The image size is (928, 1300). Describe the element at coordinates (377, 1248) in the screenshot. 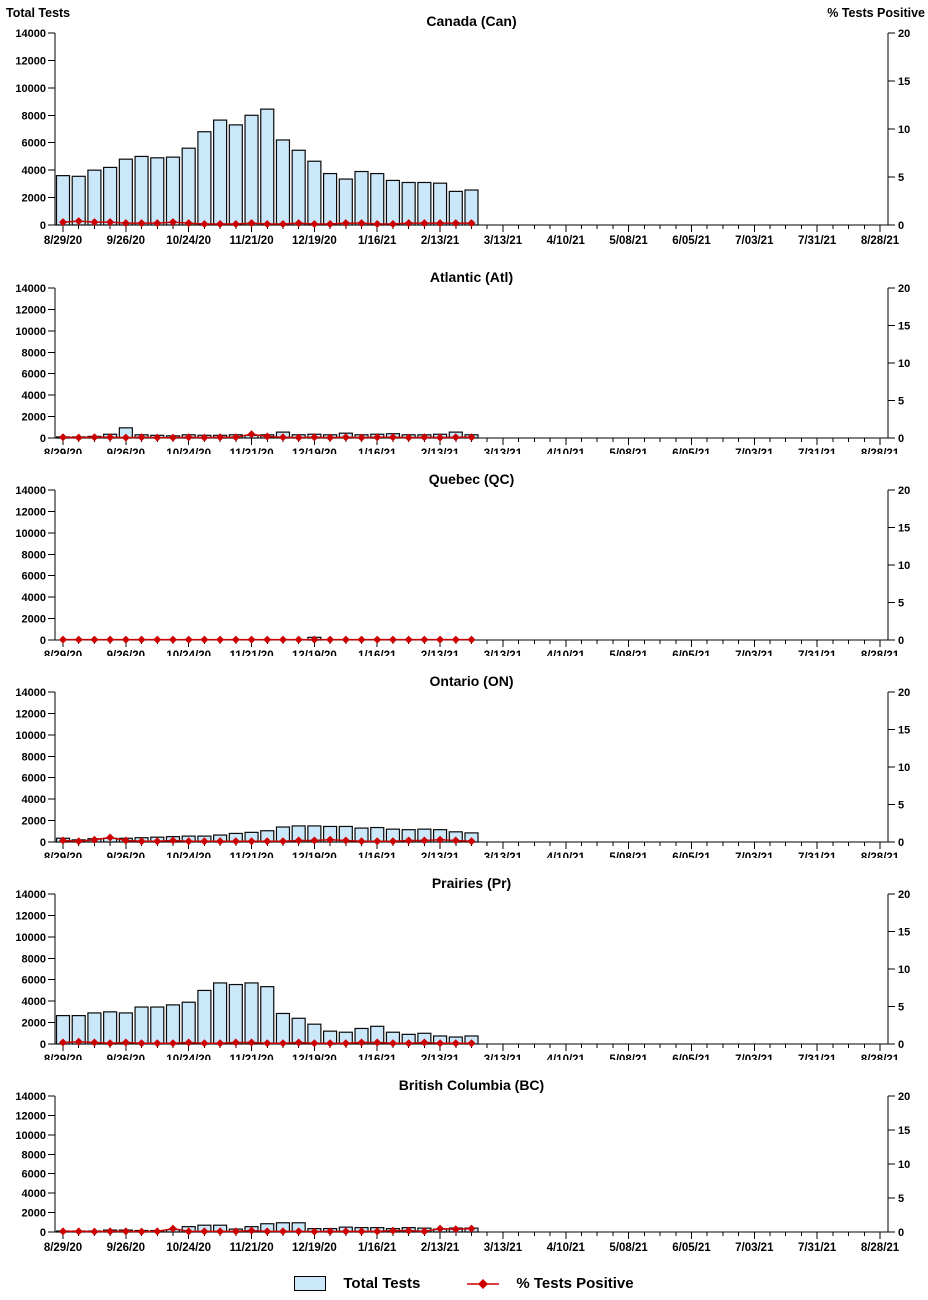

I see `x-tick-label: 1/16/21` at that location.